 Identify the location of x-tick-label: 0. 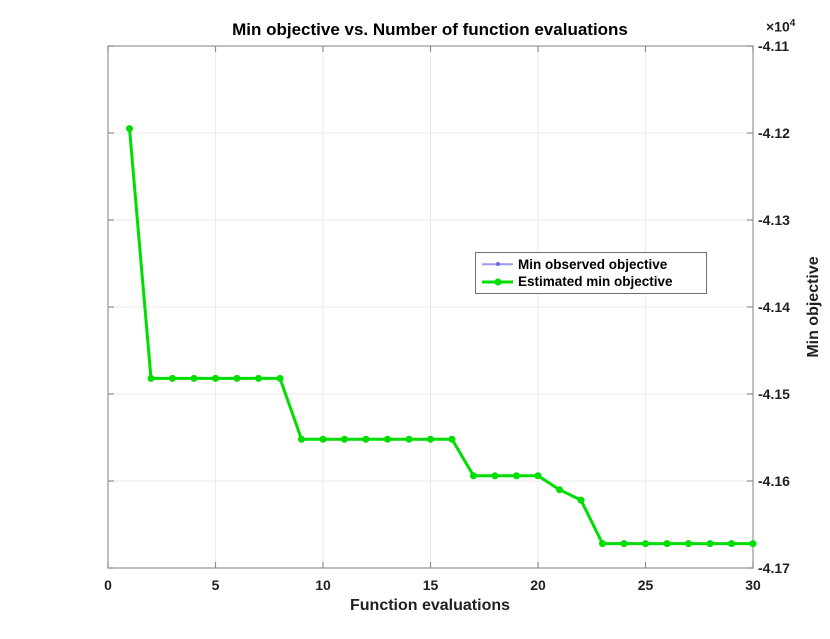
(108, 585).